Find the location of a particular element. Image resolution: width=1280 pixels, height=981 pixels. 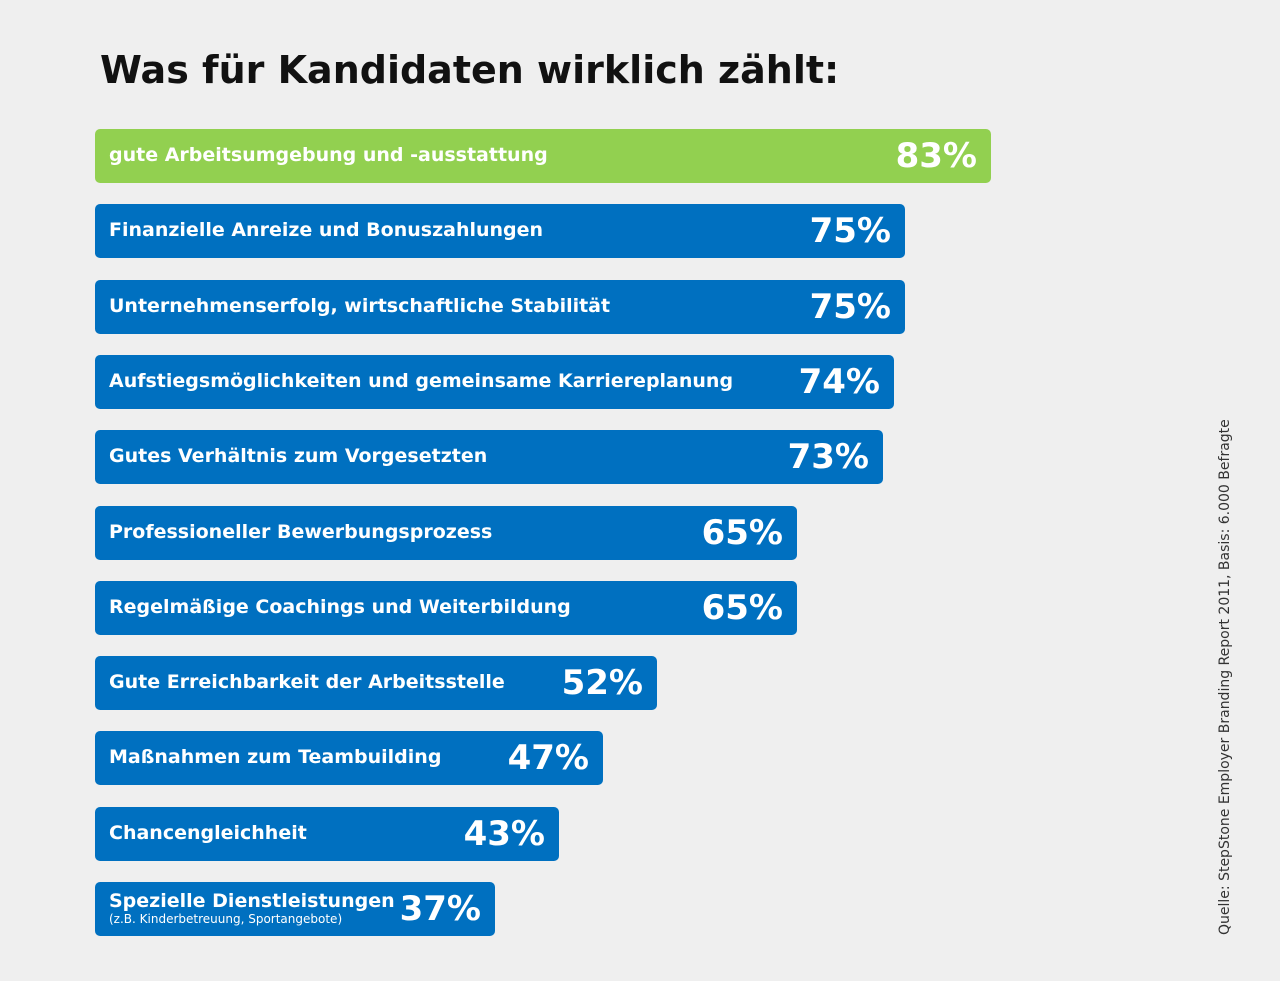

bar-label-subtext: (z.B. Kinderbetreuung, Sportangebote) is located at coordinates (226, 919).